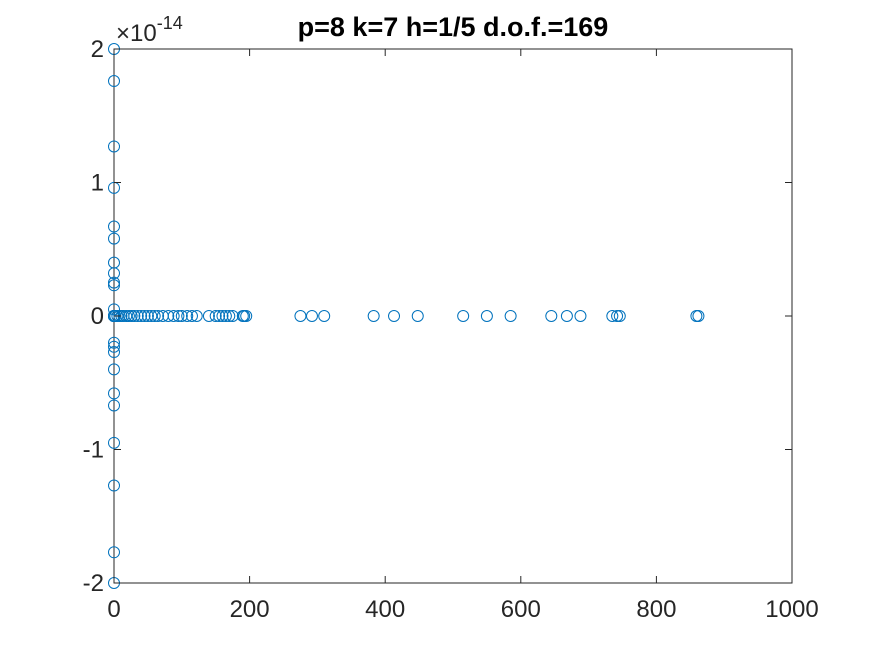 This screenshot has height=656, width=875. I want to click on chart-title: p=8 k=7 h=1/5 d.o.f.=169, so click(453, 27).